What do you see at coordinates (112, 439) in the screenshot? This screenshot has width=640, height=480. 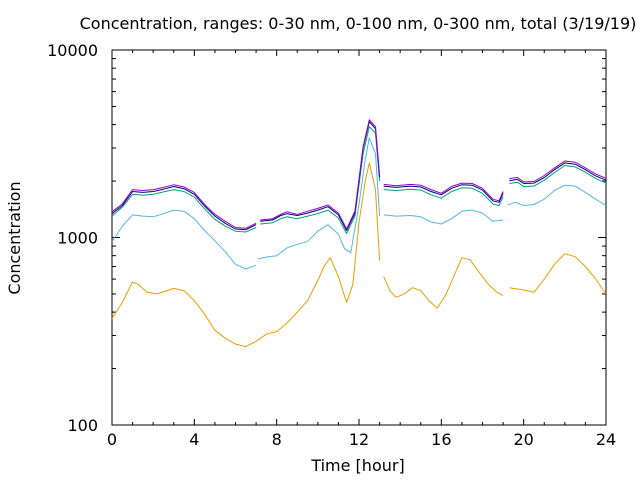 I see `x-tick-label: 0` at bounding box center [112, 439].